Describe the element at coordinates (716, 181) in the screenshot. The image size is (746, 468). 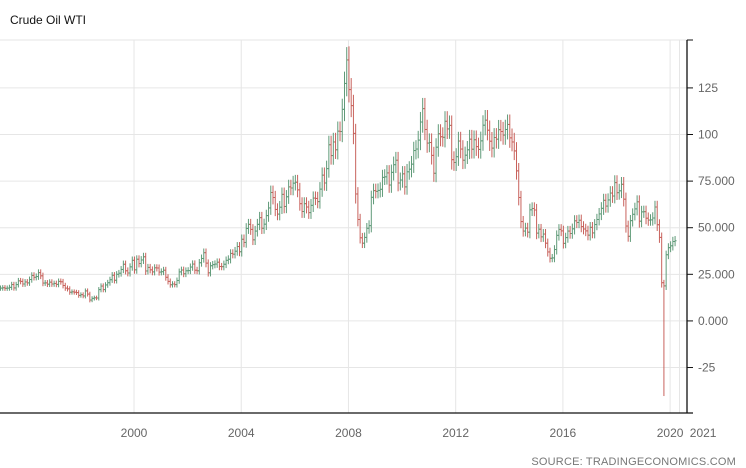
I see `y-tick-label: 75.000` at that location.